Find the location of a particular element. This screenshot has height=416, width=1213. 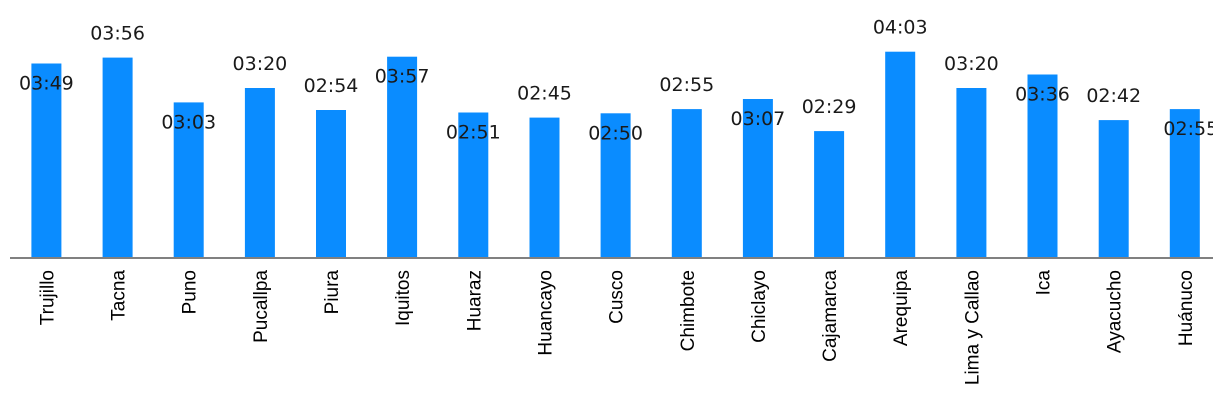

x-tick-label: Arequipa is located at coordinates (901, 308).